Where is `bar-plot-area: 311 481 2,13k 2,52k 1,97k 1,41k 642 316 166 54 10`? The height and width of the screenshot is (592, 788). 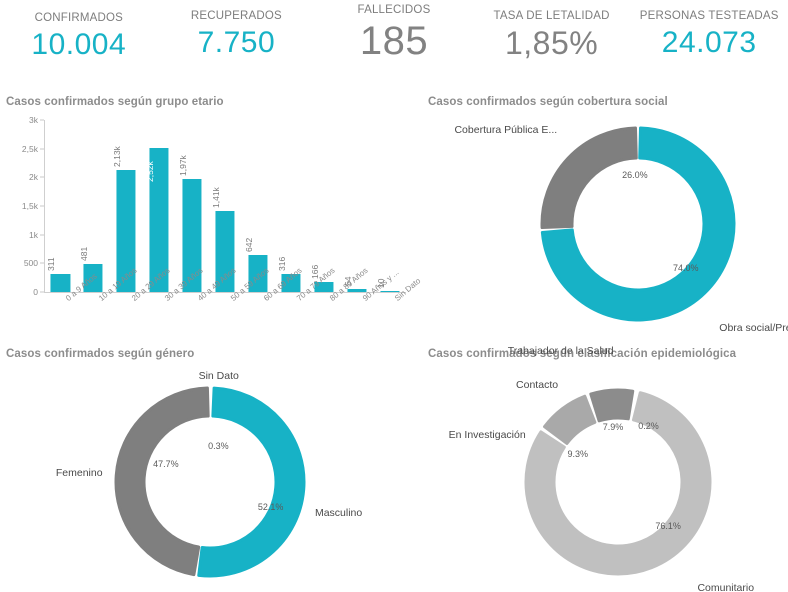 bar-plot-area: 311 481 2,13k 2,52k 1,97k 1,41k 642 316 166 54 10 is located at coordinates (225, 206).